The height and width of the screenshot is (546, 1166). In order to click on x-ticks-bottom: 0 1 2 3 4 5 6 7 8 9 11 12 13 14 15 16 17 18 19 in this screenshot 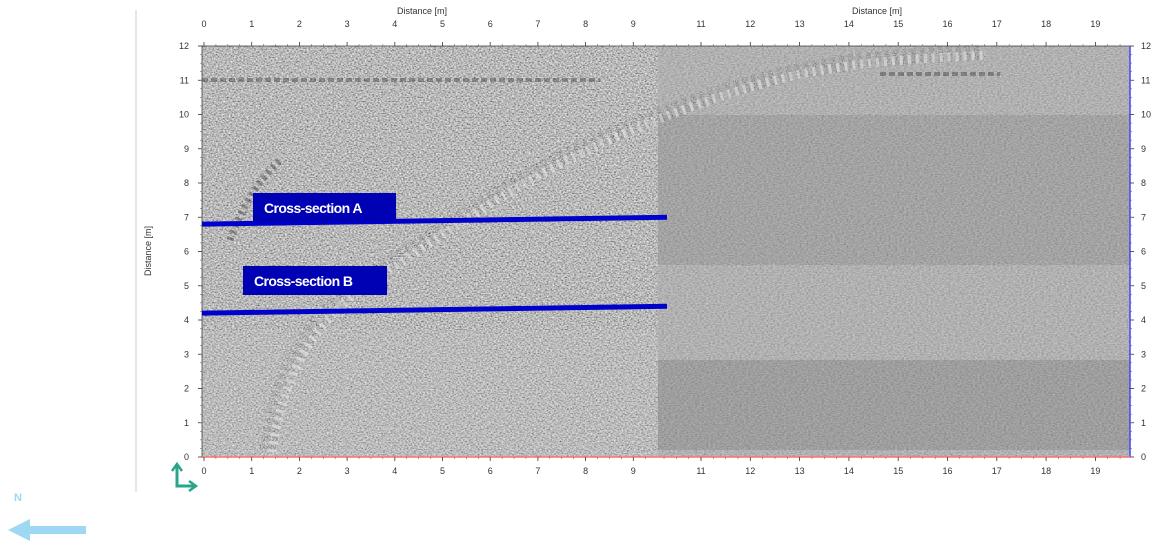, I will do `click(661, 466)`.